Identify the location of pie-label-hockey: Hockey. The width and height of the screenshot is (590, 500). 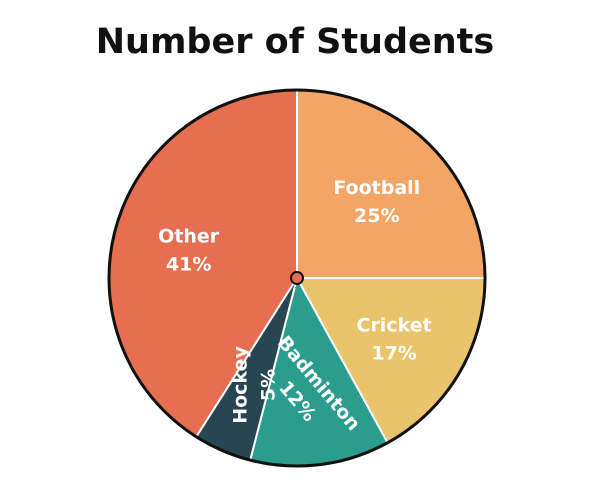
(241, 385).